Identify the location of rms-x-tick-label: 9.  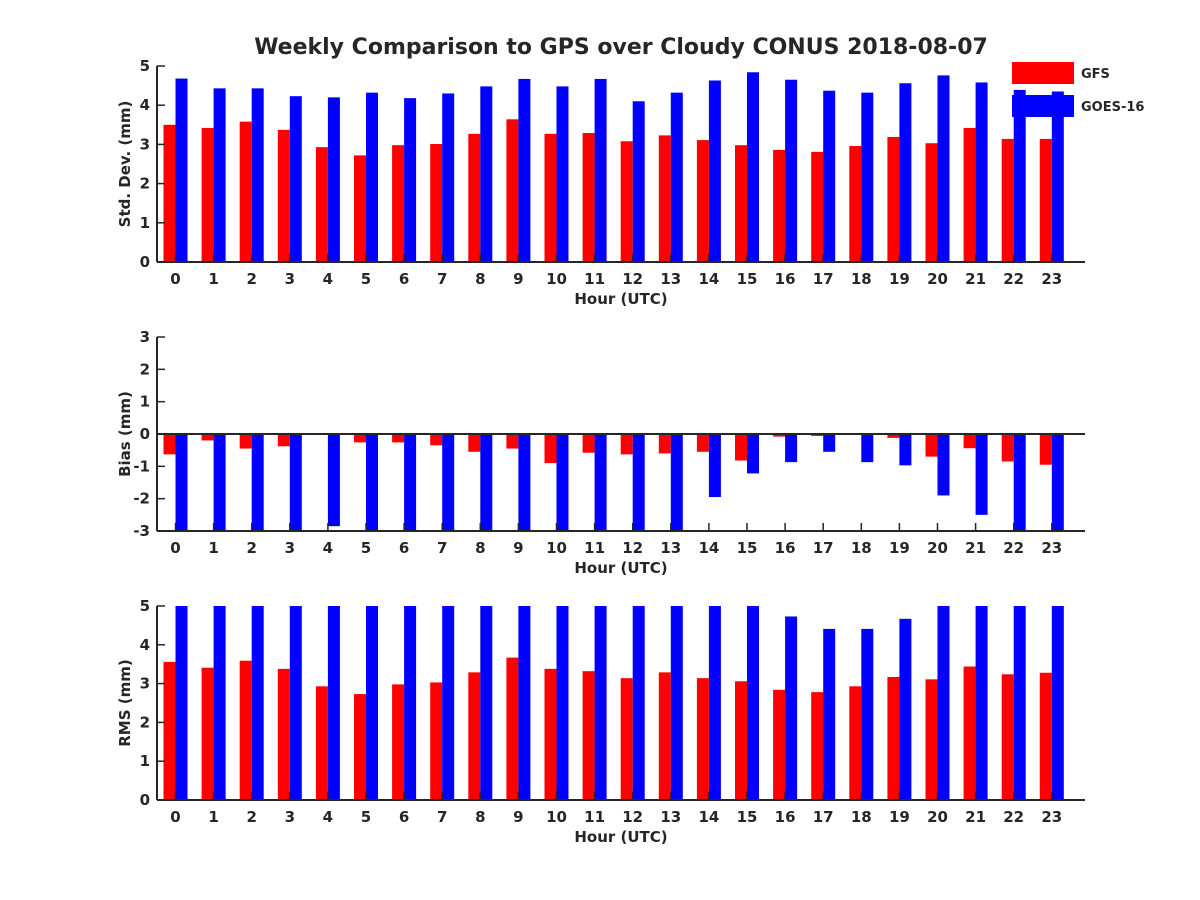
(518, 817).